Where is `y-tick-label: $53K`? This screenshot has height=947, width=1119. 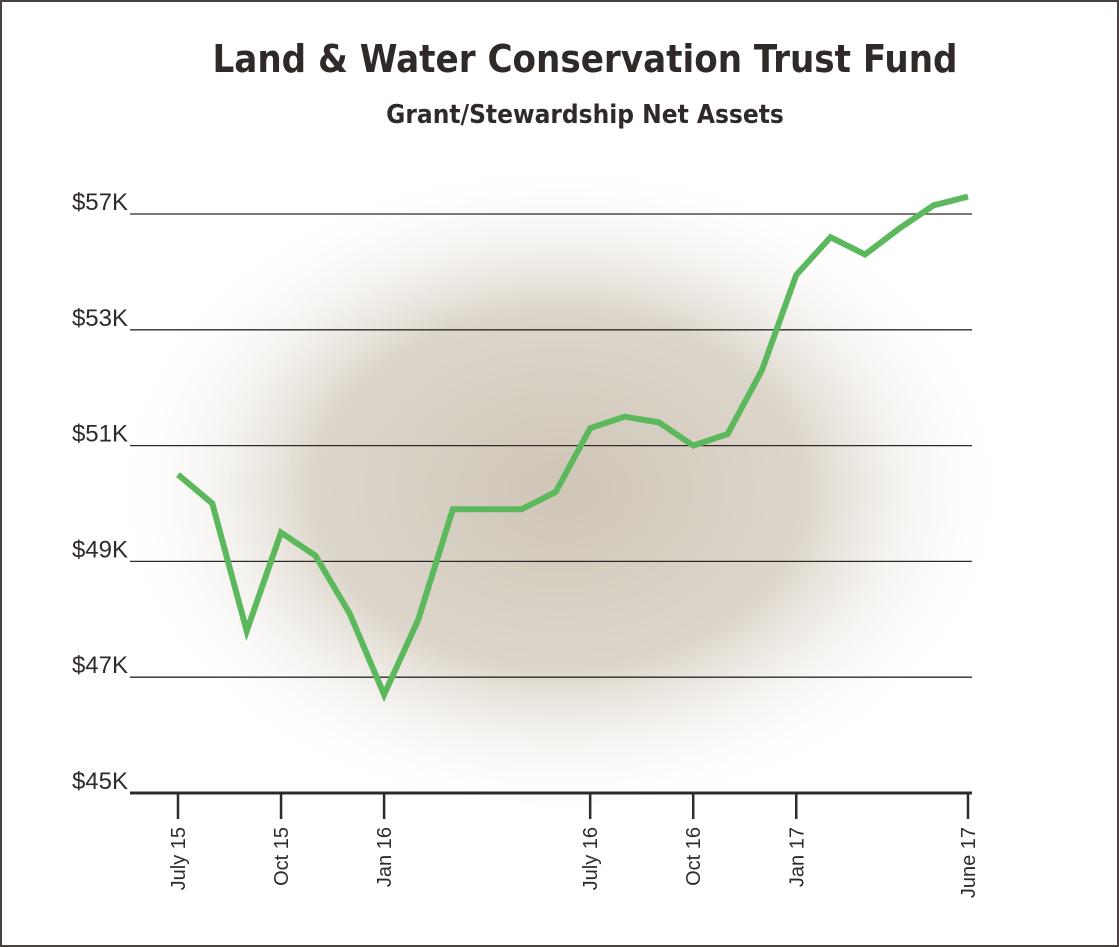
y-tick-label: $53K is located at coordinates (100, 318).